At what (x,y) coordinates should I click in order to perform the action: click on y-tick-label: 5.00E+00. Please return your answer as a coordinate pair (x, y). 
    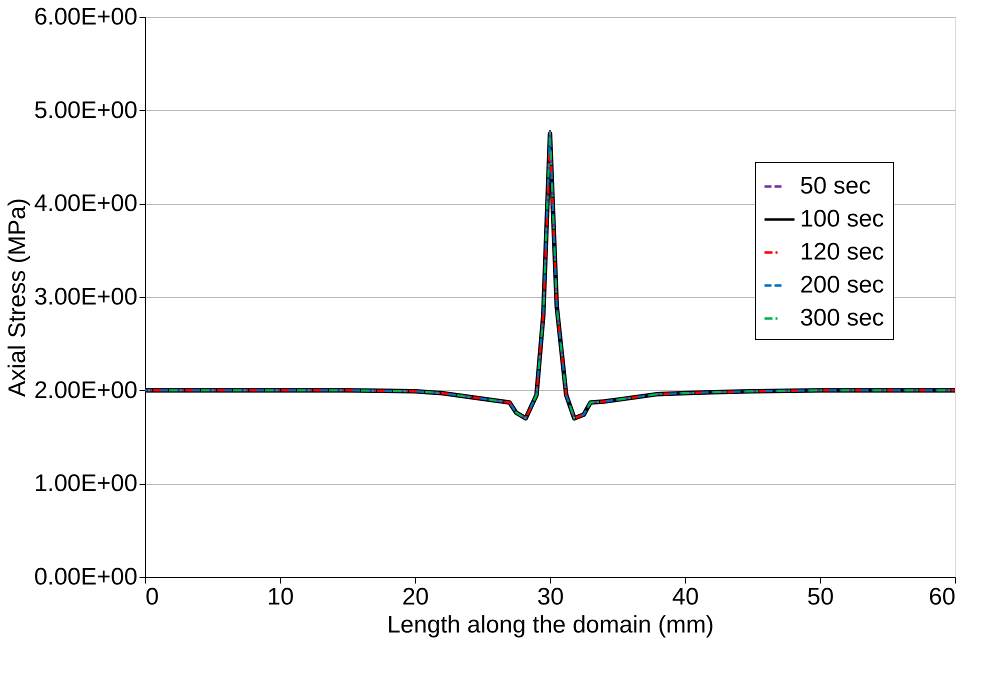
    Looking at the image, I should click on (86, 110).